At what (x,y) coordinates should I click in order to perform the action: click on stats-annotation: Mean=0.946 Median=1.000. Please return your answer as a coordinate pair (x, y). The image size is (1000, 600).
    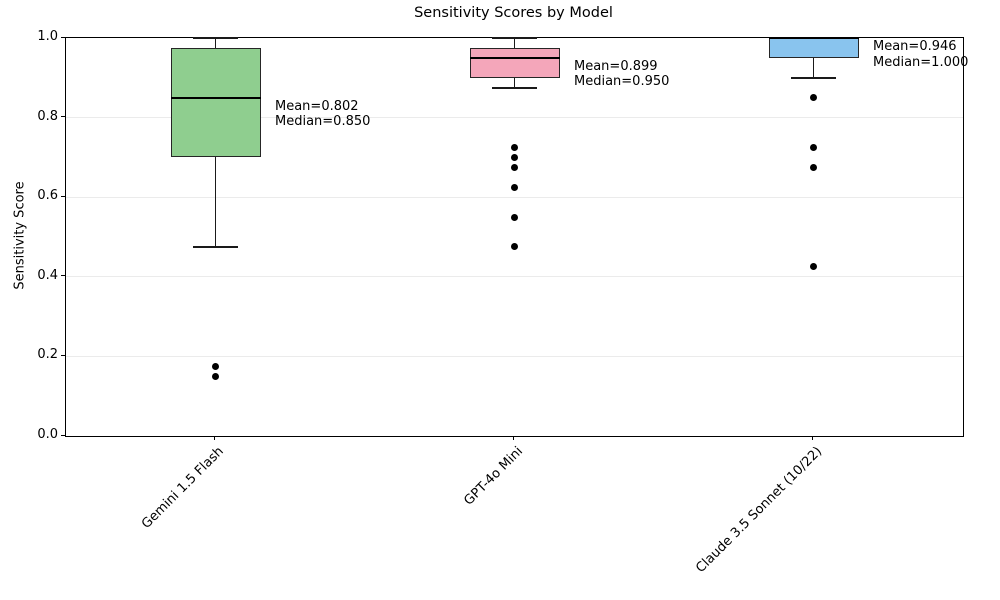
    Looking at the image, I should click on (920, 54).